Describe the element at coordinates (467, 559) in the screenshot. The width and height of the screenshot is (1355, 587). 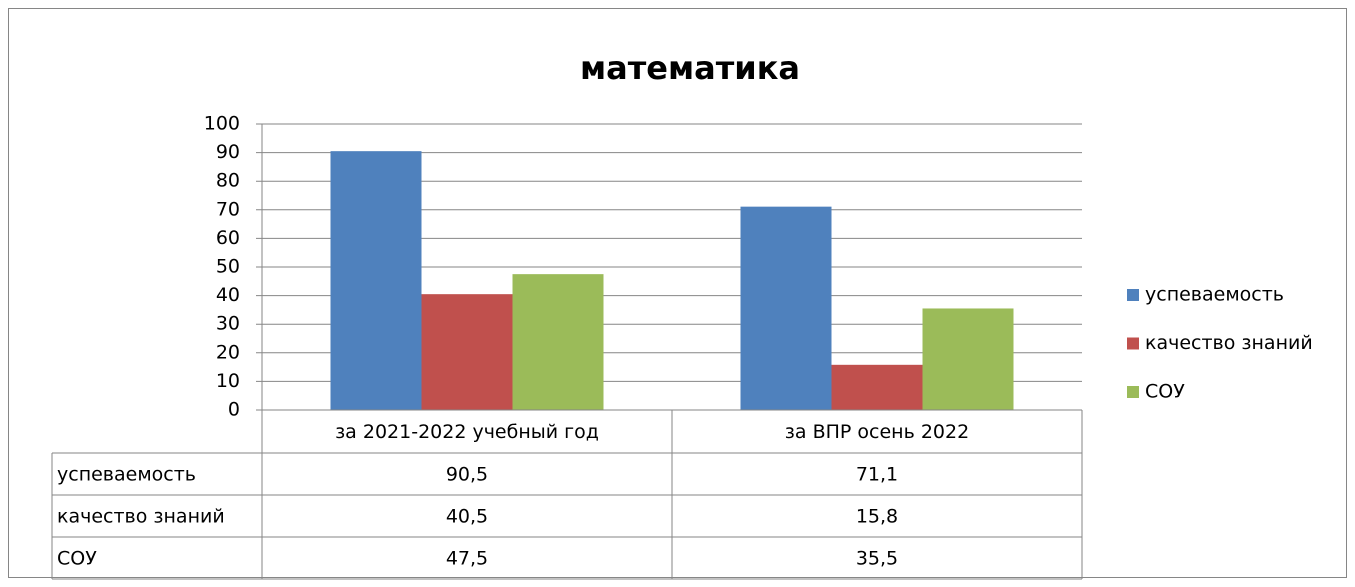
I see `table-value: 47,5` at that location.